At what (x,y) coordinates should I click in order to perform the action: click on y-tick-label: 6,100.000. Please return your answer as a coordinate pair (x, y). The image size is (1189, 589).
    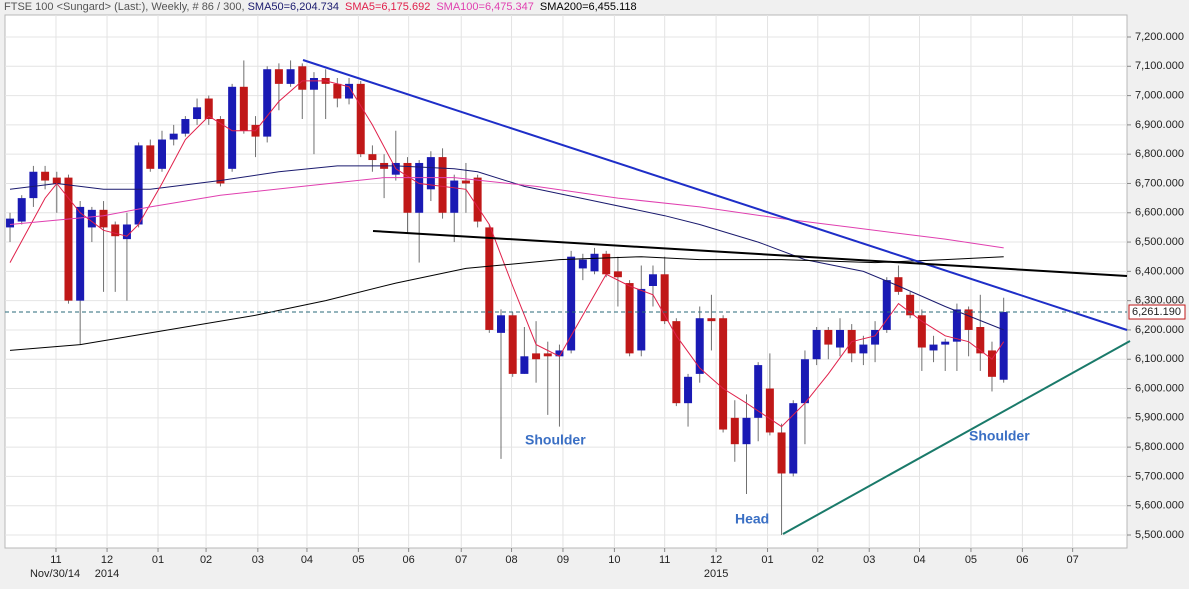
    Looking at the image, I should click on (1159, 359).